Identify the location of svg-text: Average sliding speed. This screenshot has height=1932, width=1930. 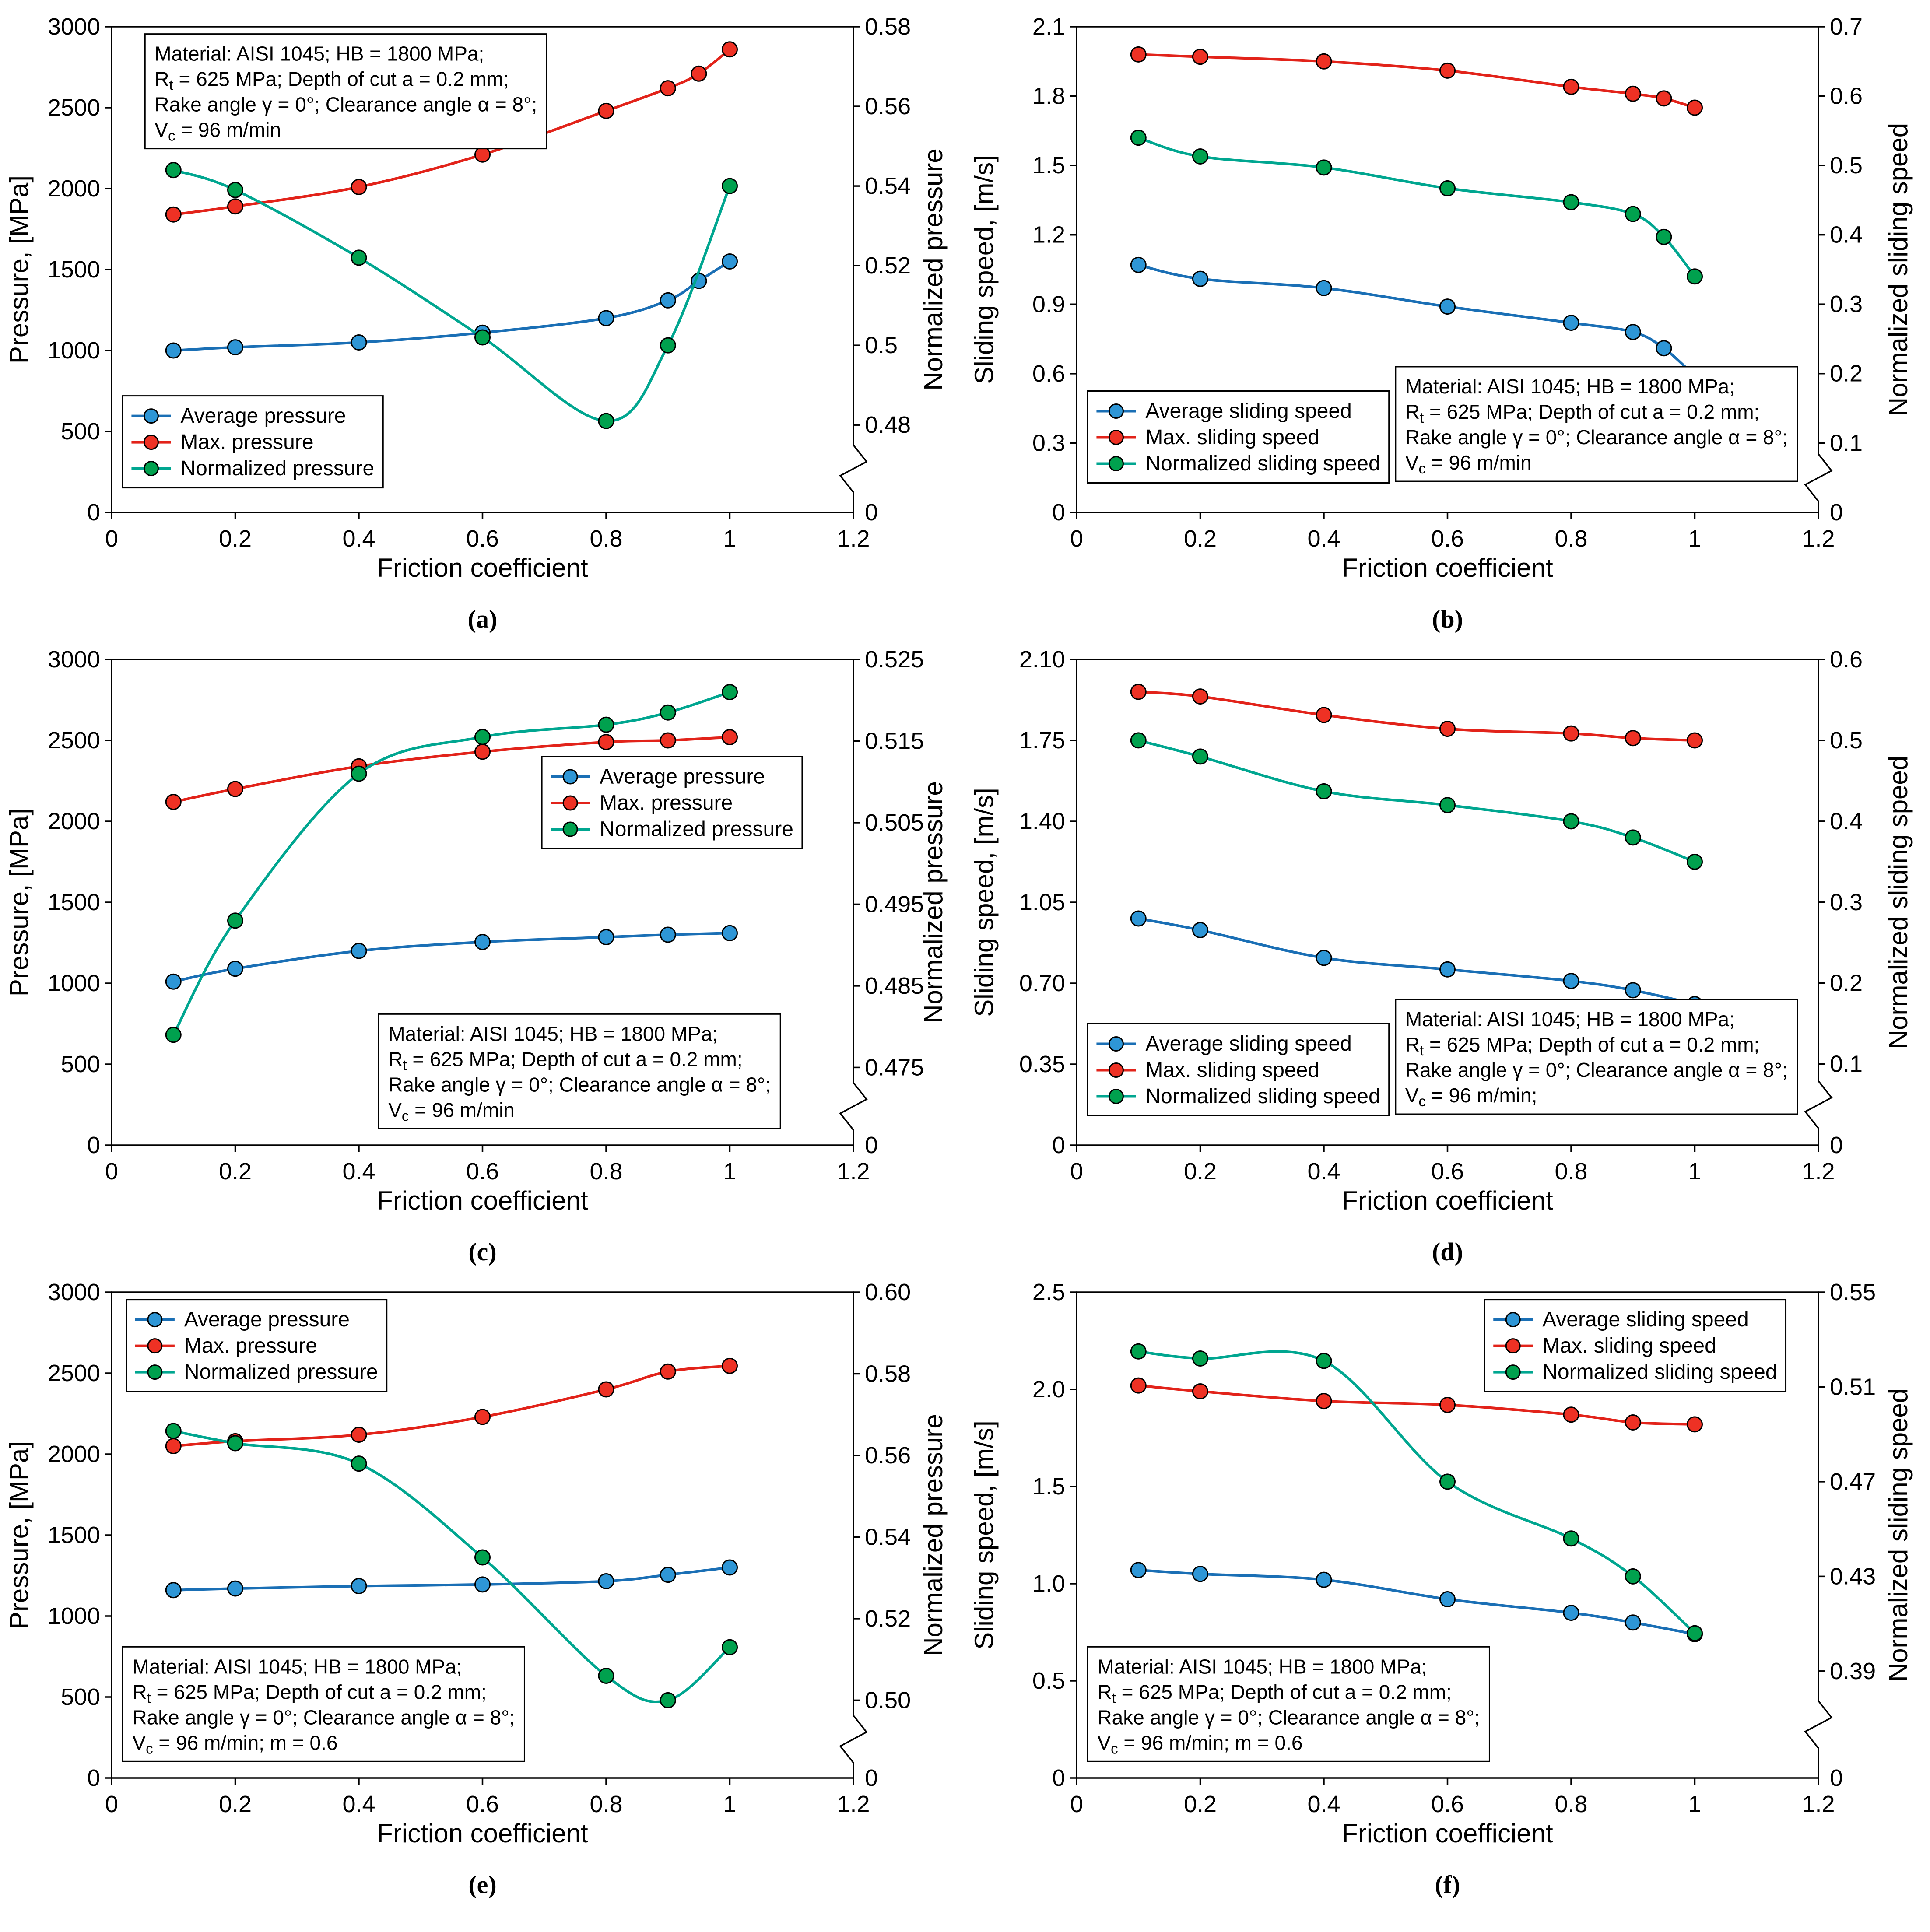
(1248, 411).